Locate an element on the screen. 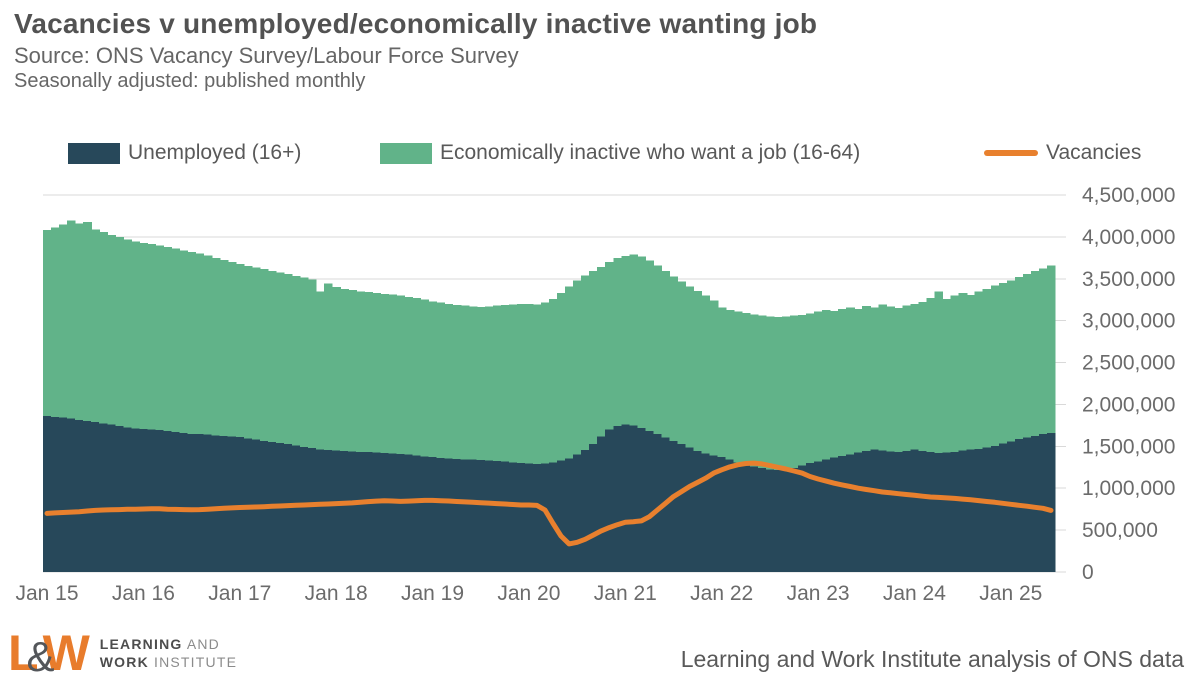 The height and width of the screenshot is (686, 1200). logo-text-learning: LEARNING is located at coordinates (141, 643).